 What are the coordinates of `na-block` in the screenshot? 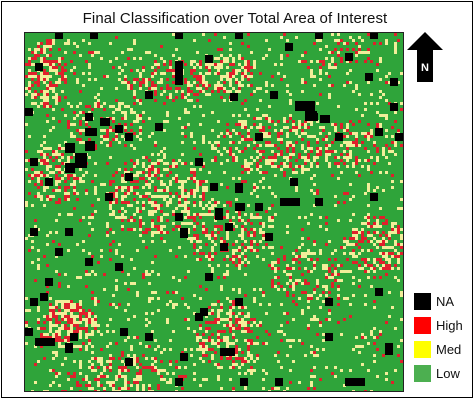 It's located at (325, 119).